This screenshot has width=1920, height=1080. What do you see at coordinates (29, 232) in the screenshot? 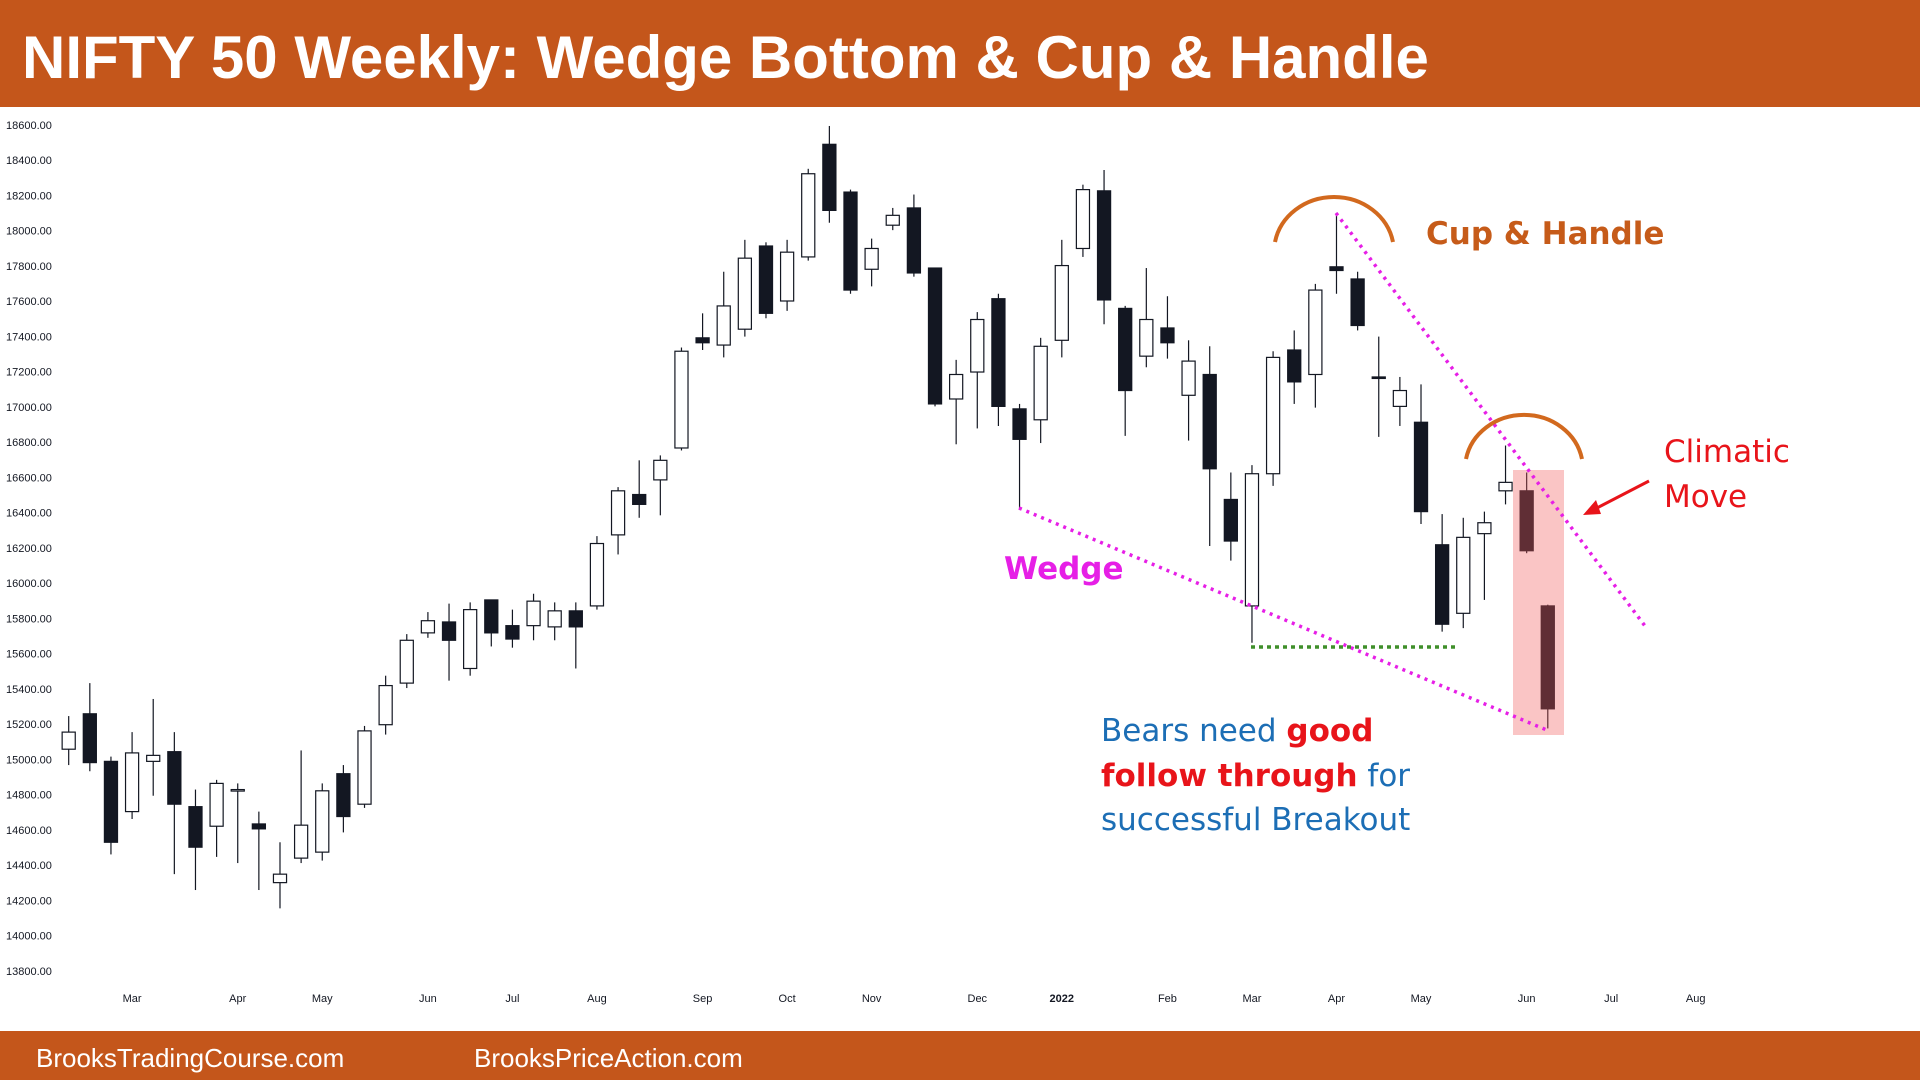
I see `y-tick-label: 18000.00` at bounding box center [29, 232].